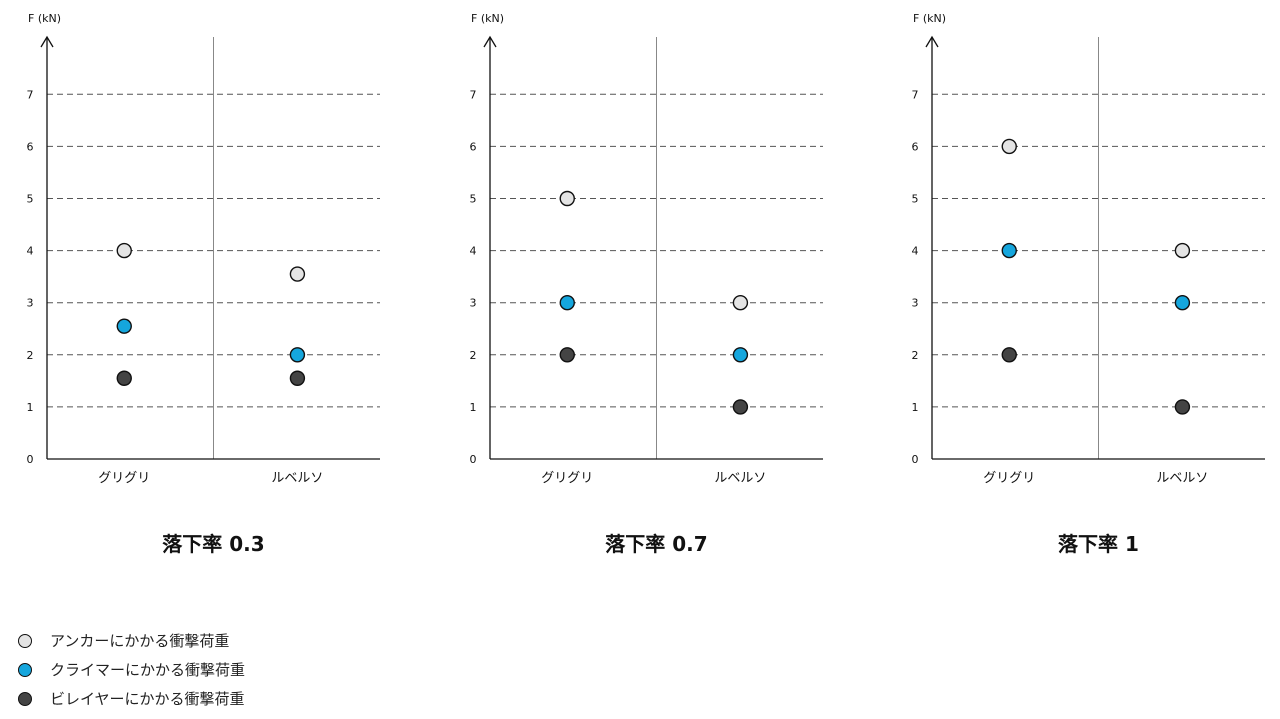 The height and width of the screenshot is (719, 1280). What do you see at coordinates (25, 698) in the screenshot?
I see `legend-marker-belayer` at bounding box center [25, 698].